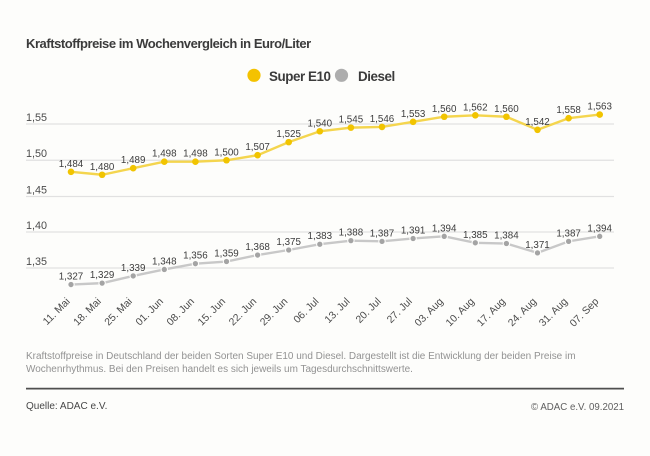 This screenshot has height=456, width=650. What do you see at coordinates (288, 134) in the screenshot?
I see `svg-text: 1,525` at bounding box center [288, 134].